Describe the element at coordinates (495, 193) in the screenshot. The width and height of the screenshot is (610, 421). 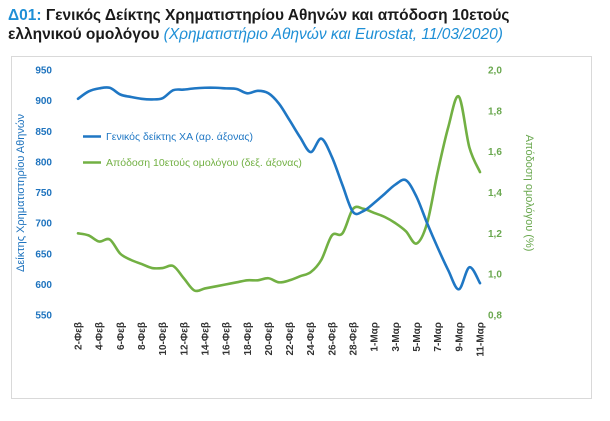
I see `y-right-tick-label: 1,4` at that location.